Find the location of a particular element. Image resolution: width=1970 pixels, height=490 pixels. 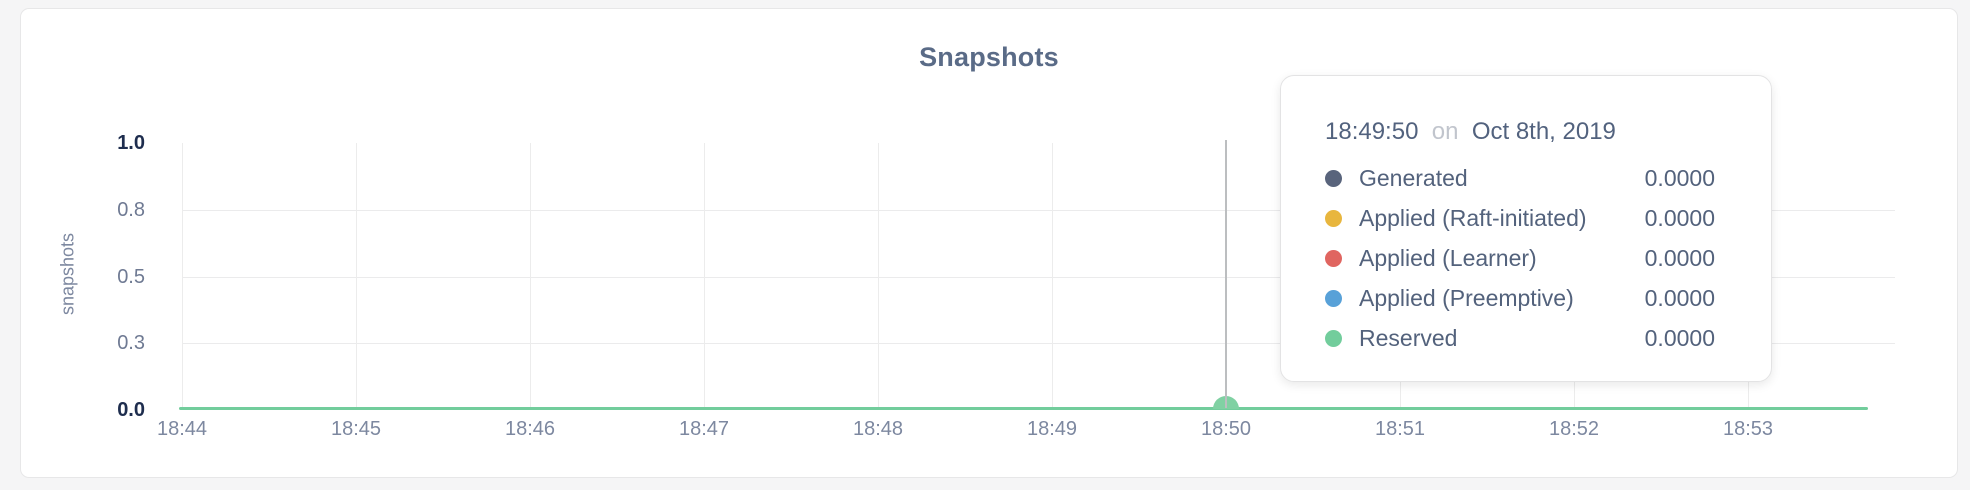

y-tick-label: 1.0 is located at coordinates (131, 143).